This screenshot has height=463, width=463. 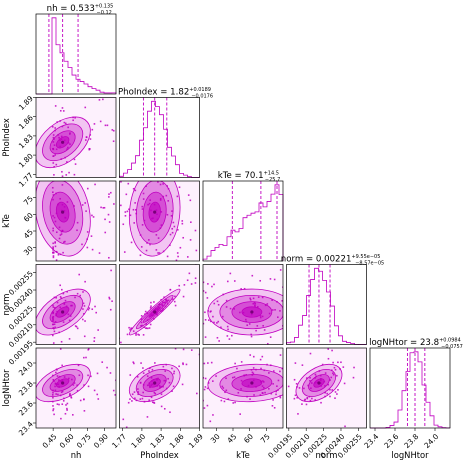 What do you see at coordinates (76, 455) in the screenshot?
I see `x-axis-label-nh: nh` at bounding box center [76, 455].